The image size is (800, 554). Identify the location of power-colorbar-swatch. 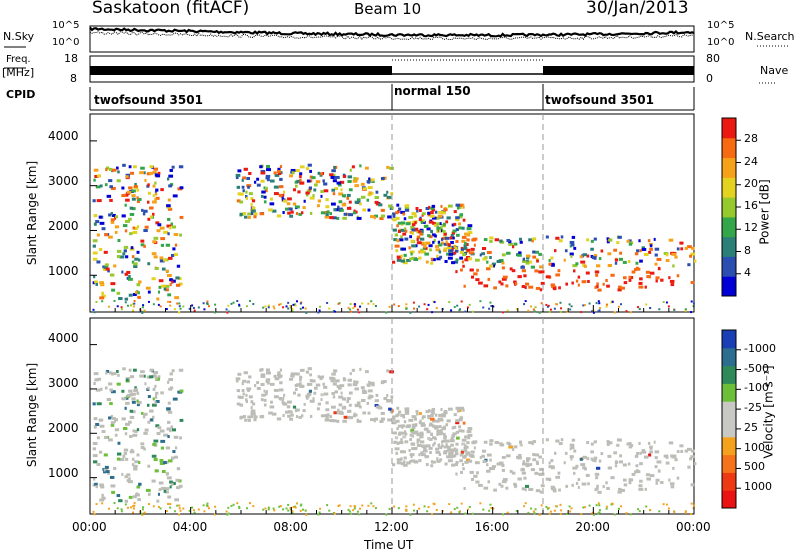
(729, 167).